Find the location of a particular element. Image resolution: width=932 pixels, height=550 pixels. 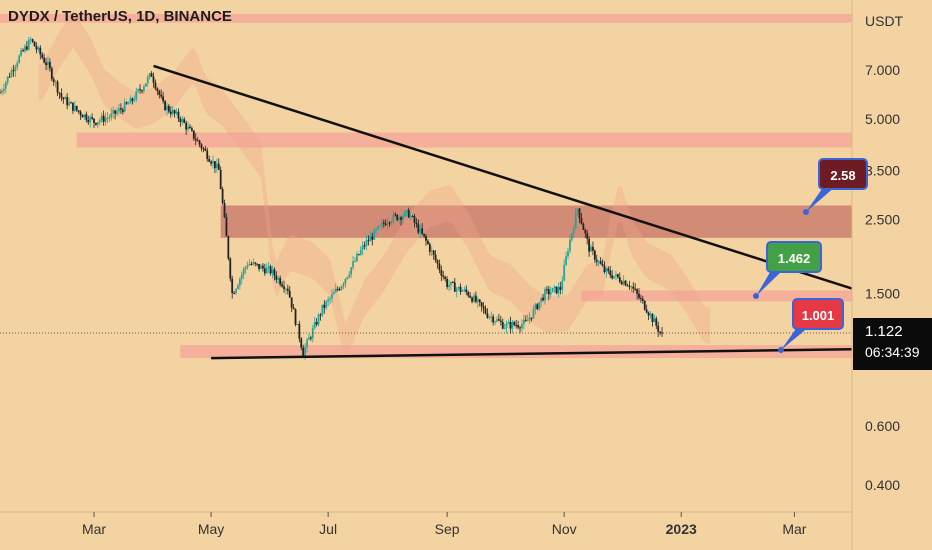

time-axis: Mar May Jul Sep Nov 2023 Mar is located at coordinates (444, 524).